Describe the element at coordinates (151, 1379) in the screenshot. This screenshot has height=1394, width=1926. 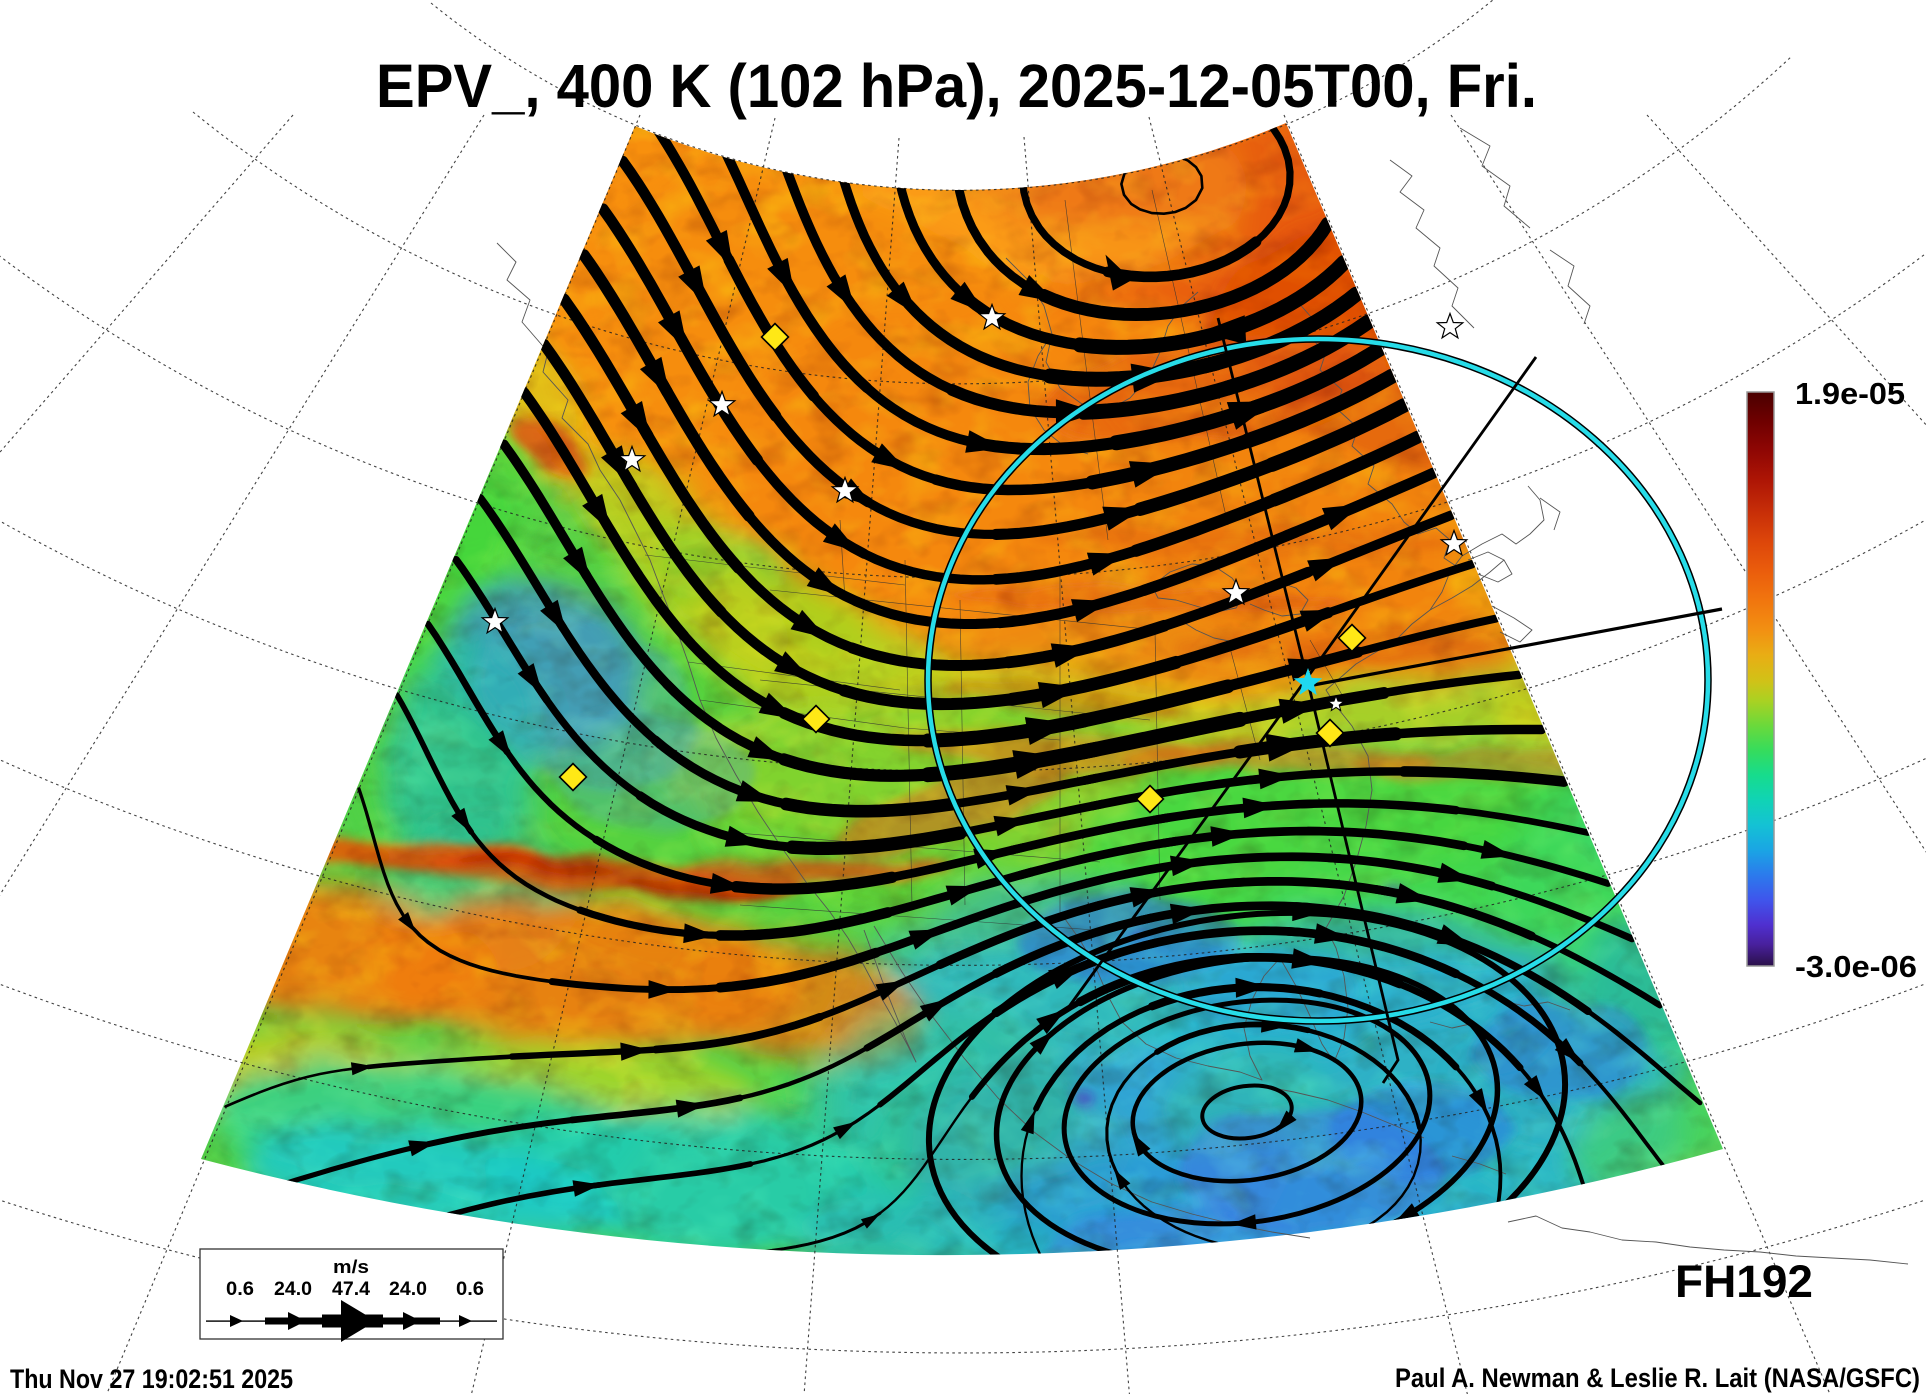
I see `svg-text: Thu Nov 27 19:02:51 2025` at that location.